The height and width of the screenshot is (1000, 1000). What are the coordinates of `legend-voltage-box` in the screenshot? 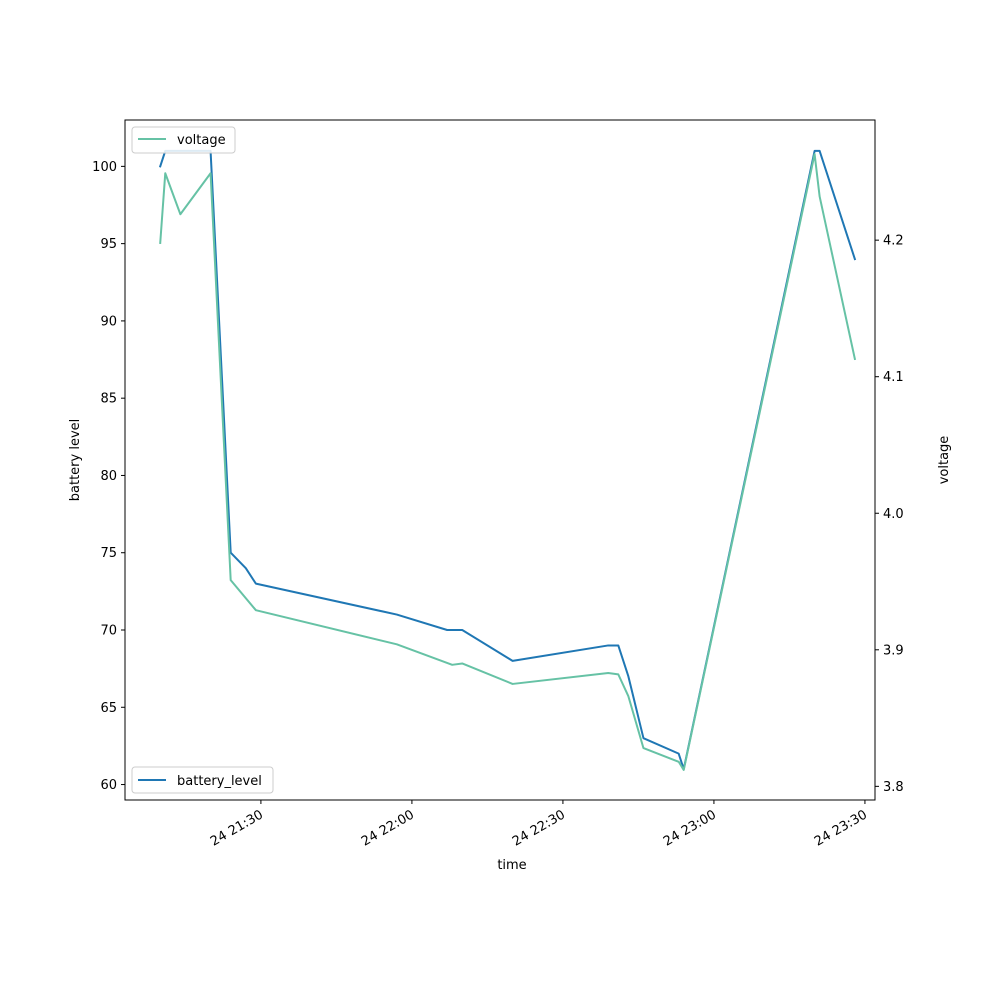 It's located at (183, 140).